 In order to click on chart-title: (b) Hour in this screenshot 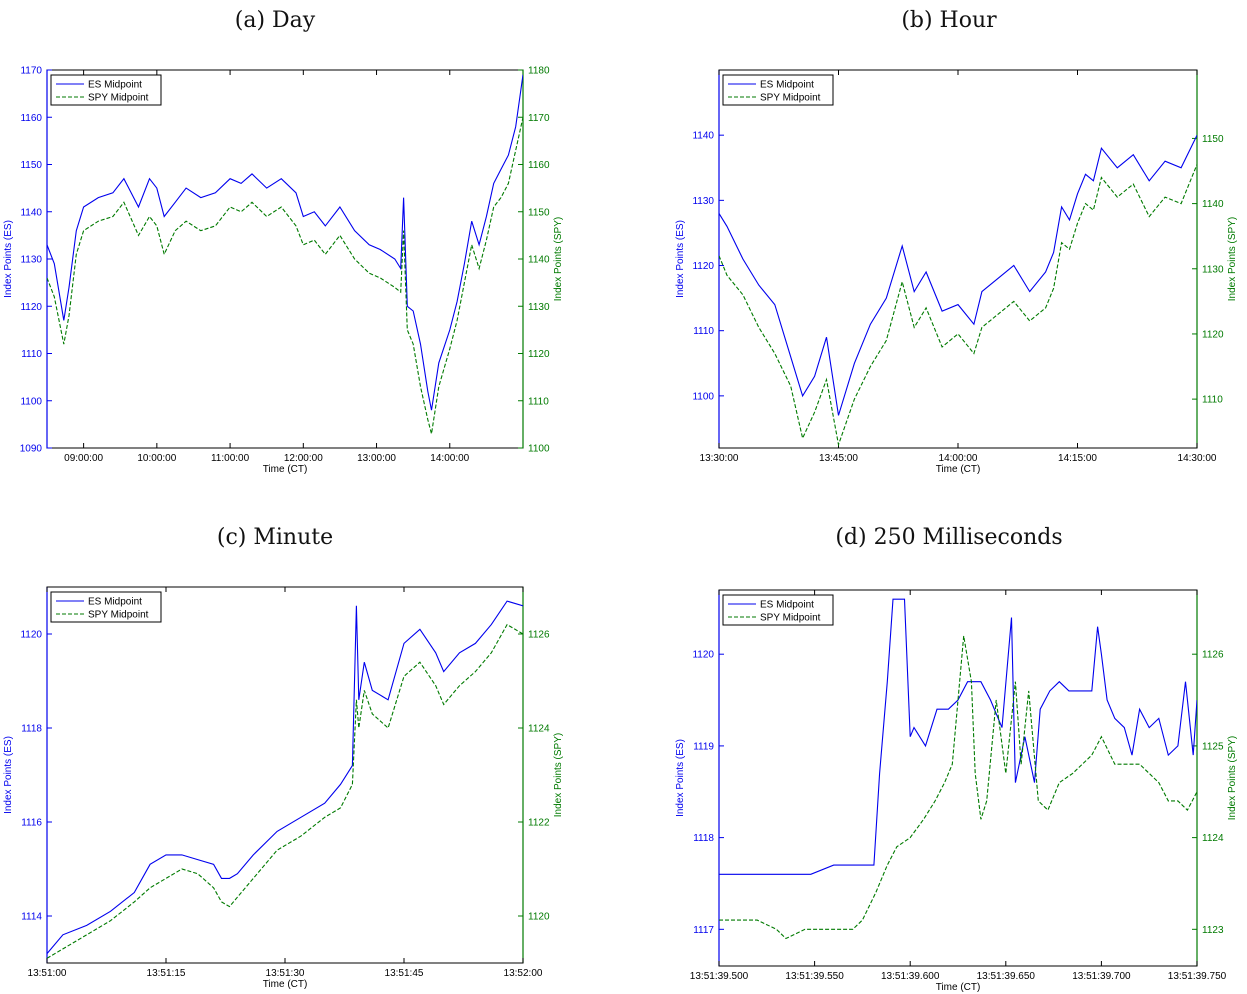, I will do `click(949, 20)`.